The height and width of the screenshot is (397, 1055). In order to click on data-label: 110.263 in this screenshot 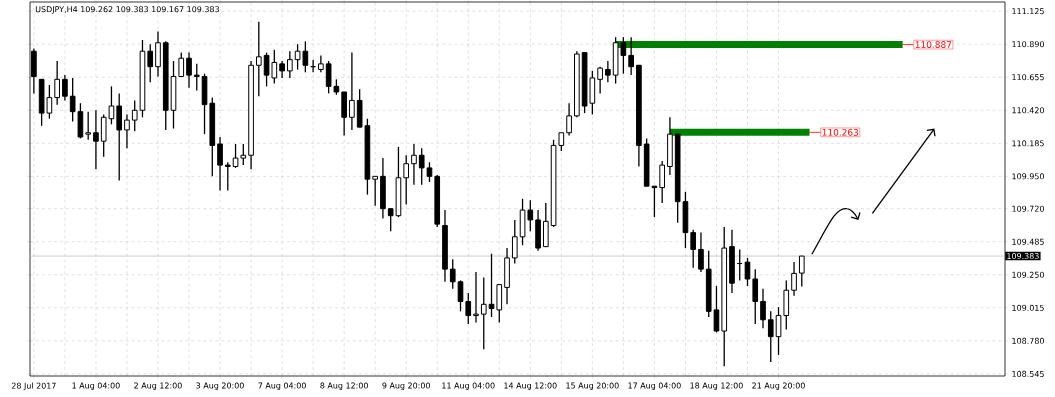, I will do `click(840, 132)`.